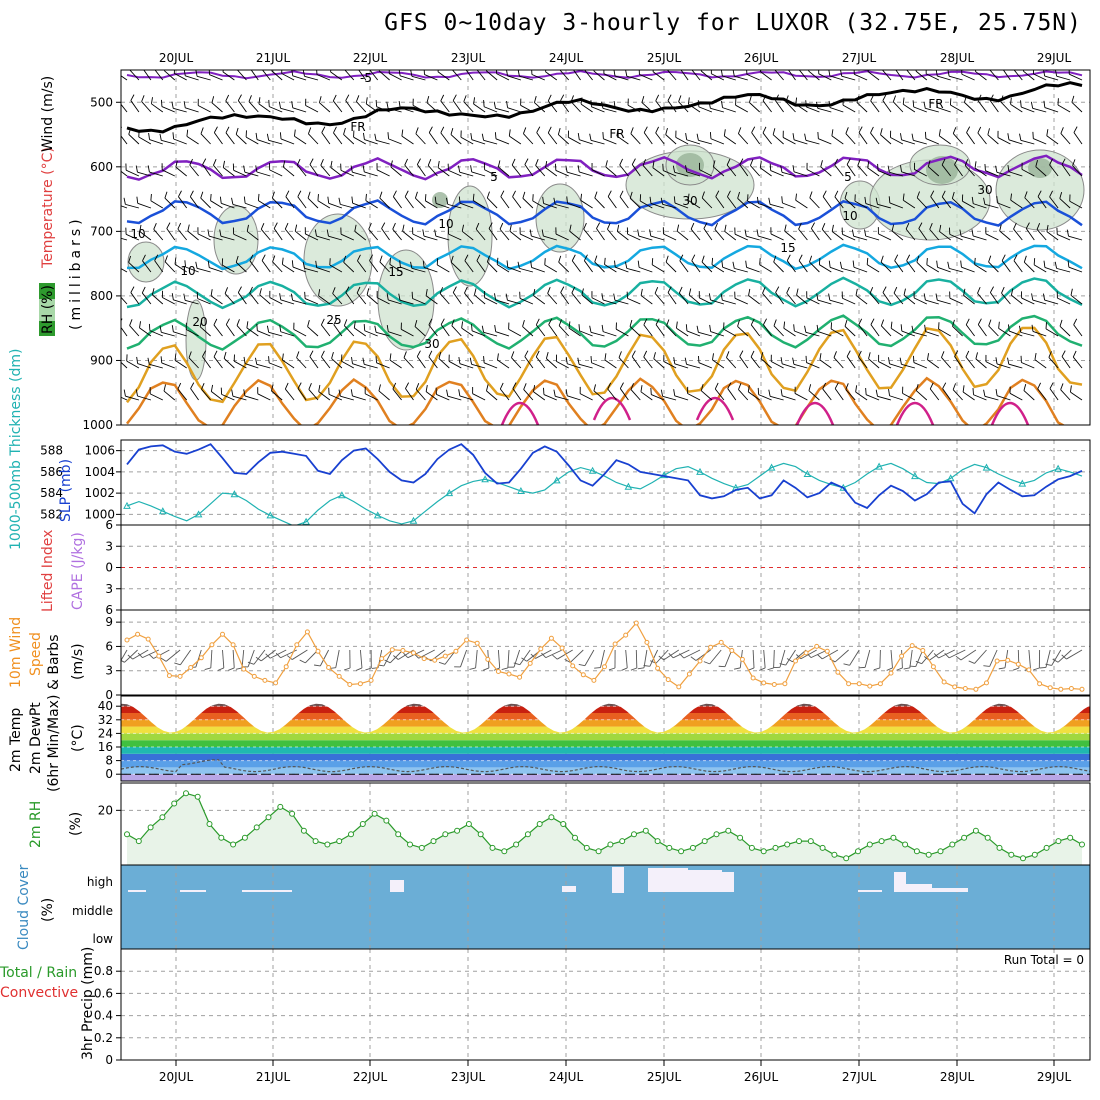 Image resolution: width=1100 pixels, height=1100 pixels. Describe the element at coordinates (900, 882) in the screenshot. I see `cloud-clear-segment` at that location.